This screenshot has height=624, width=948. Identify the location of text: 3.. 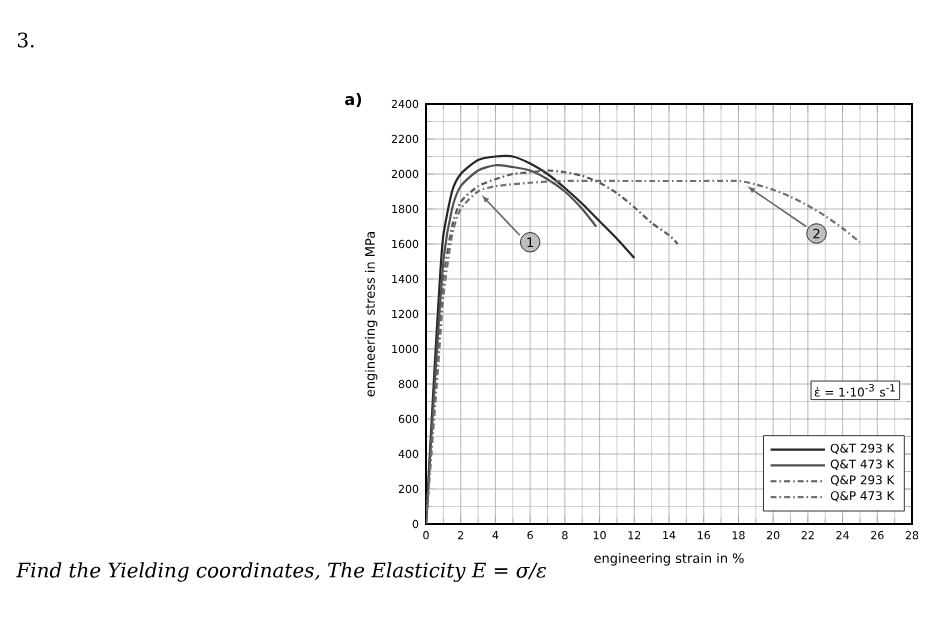
(25, 40).